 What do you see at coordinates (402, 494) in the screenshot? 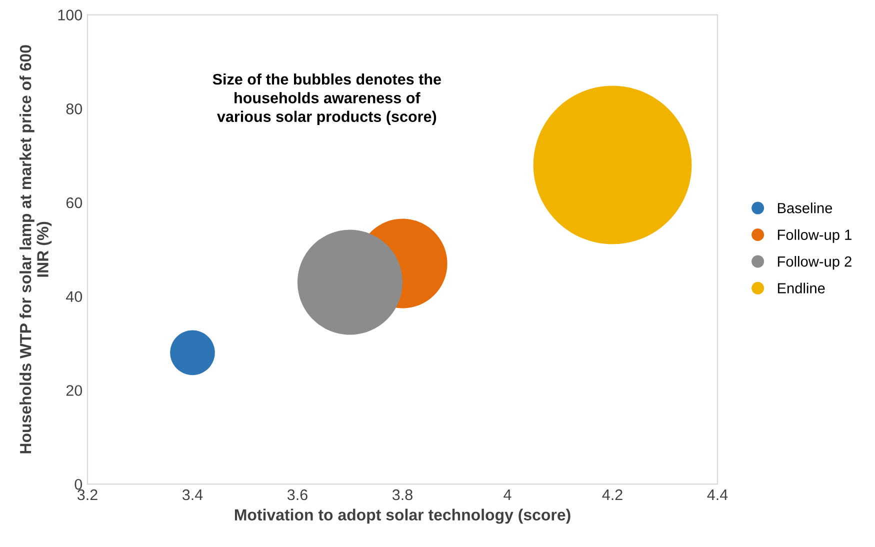
I see `x-tick-label: 3.8` at bounding box center [402, 494].